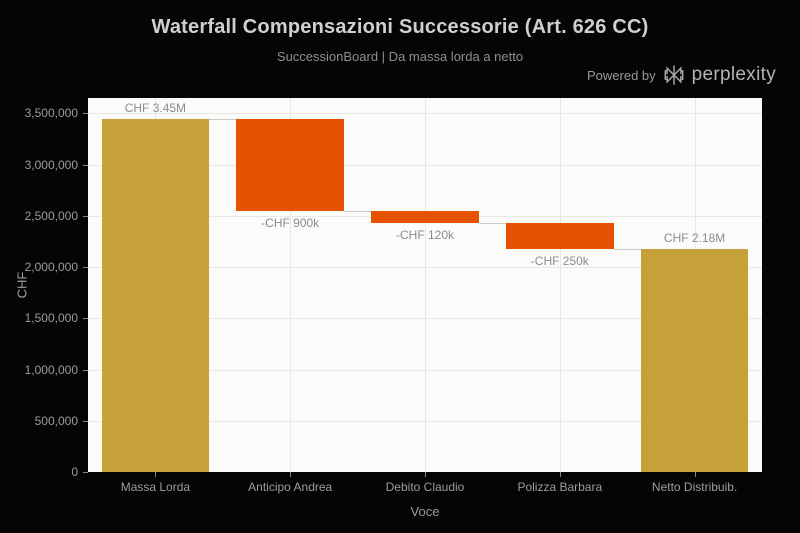 The width and height of the screenshot is (800, 533). I want to click on y-tick-label: 3,500,000, so click(51, 113).